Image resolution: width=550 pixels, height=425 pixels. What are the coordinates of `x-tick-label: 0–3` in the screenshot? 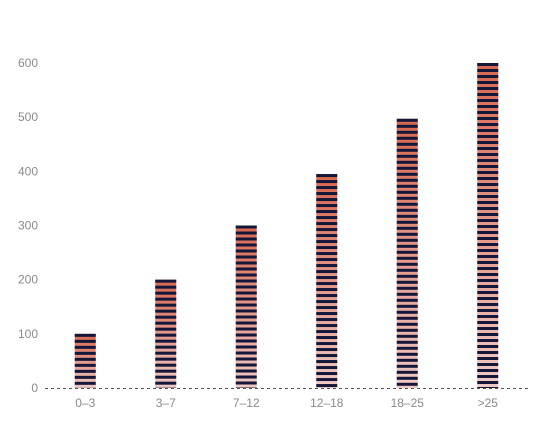 It's located at (85, 403).